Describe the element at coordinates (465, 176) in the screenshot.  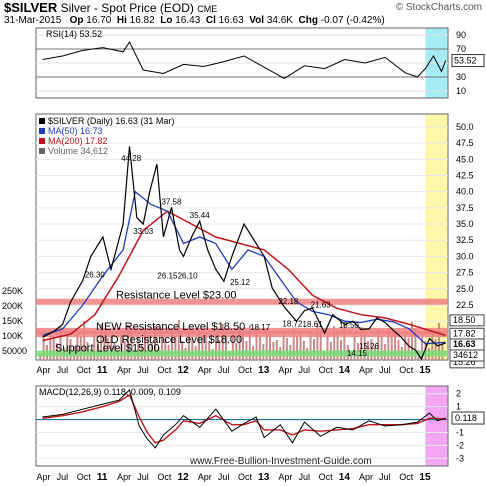
I see `price-tick-label: 42.5` at that location.